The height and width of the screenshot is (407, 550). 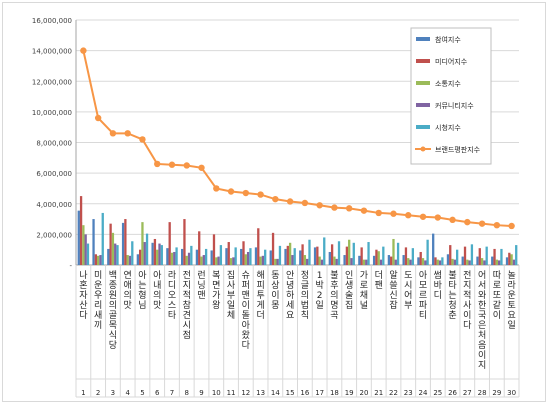 What do you see at coordinates (423, 149) in the screenshot?
I see `legend-marker` at bounding box center [423, 149].